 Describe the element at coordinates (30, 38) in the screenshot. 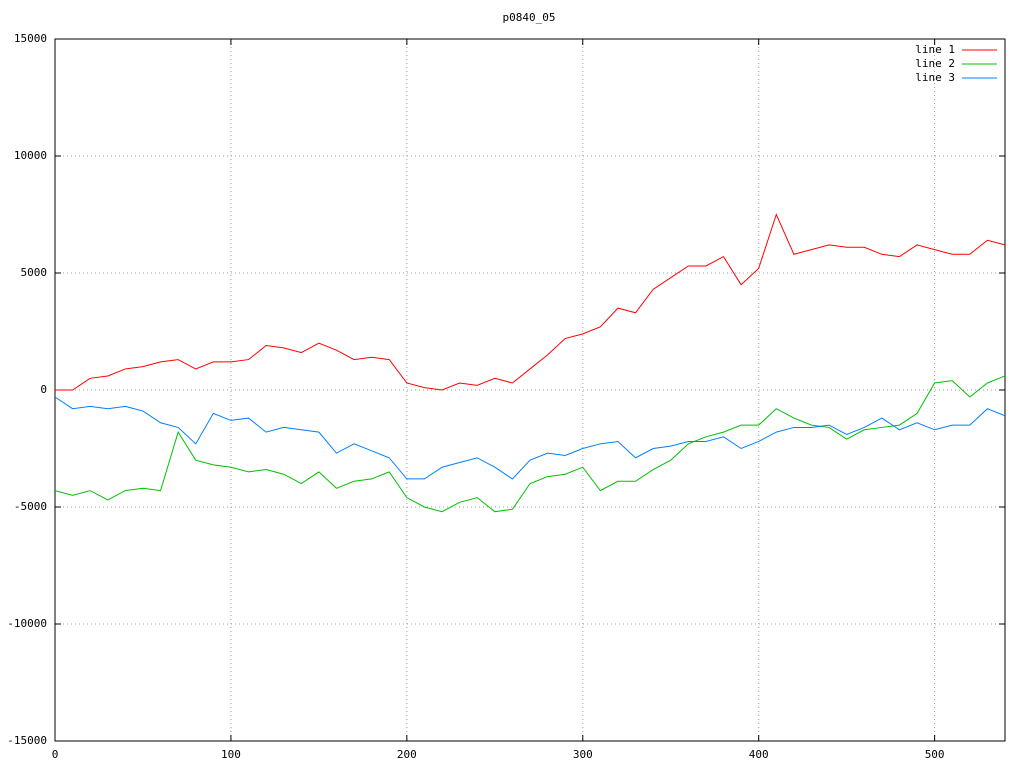

I see `y-tick-label: 15000` at that location.